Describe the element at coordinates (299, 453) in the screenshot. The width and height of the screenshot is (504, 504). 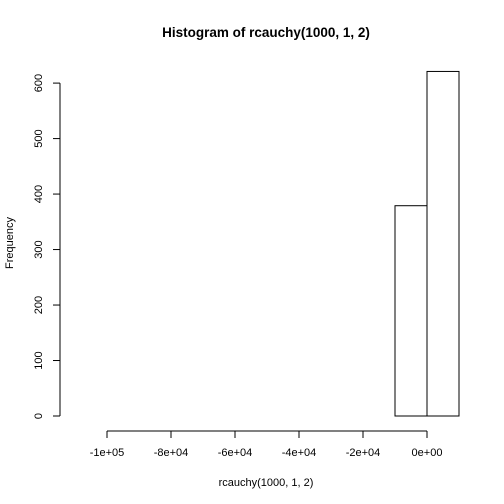
I see `x-tick-label: -4e+04` at that location.